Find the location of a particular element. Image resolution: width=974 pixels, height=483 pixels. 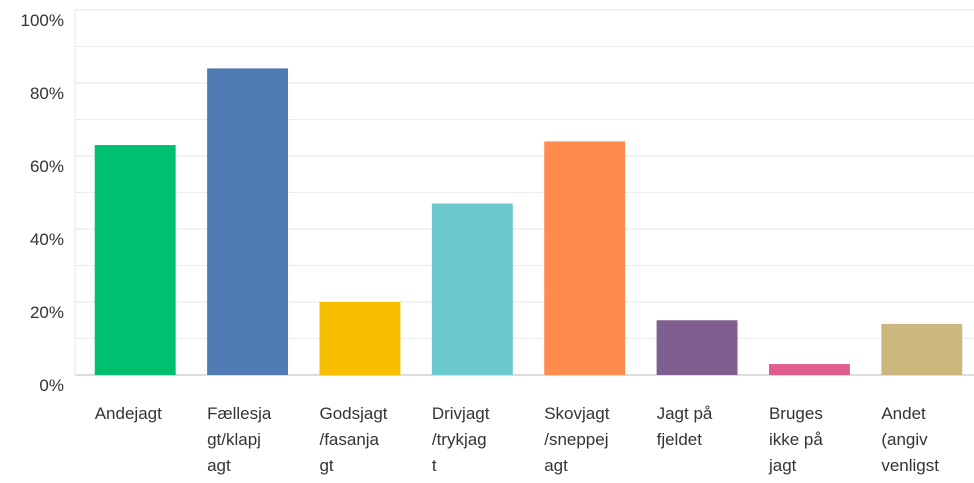

y-tick-label: 100% is located at coordinates (42, 20).